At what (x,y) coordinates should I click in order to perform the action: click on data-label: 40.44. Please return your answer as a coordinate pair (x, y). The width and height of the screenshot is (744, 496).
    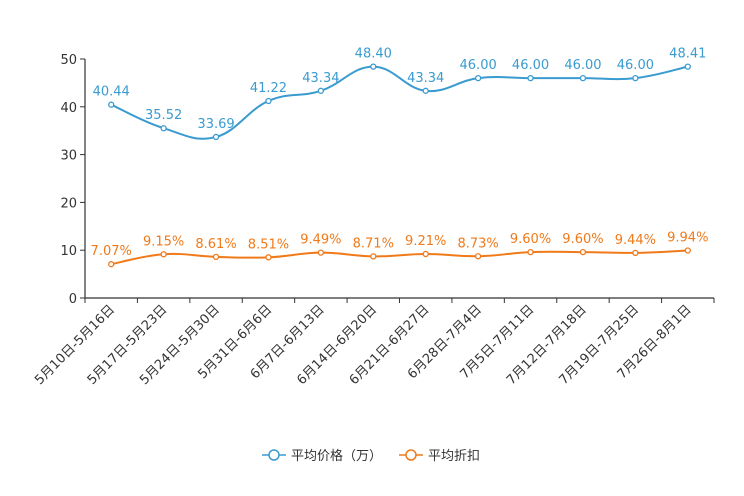
    Looking at the image, I should click on (111, 92).